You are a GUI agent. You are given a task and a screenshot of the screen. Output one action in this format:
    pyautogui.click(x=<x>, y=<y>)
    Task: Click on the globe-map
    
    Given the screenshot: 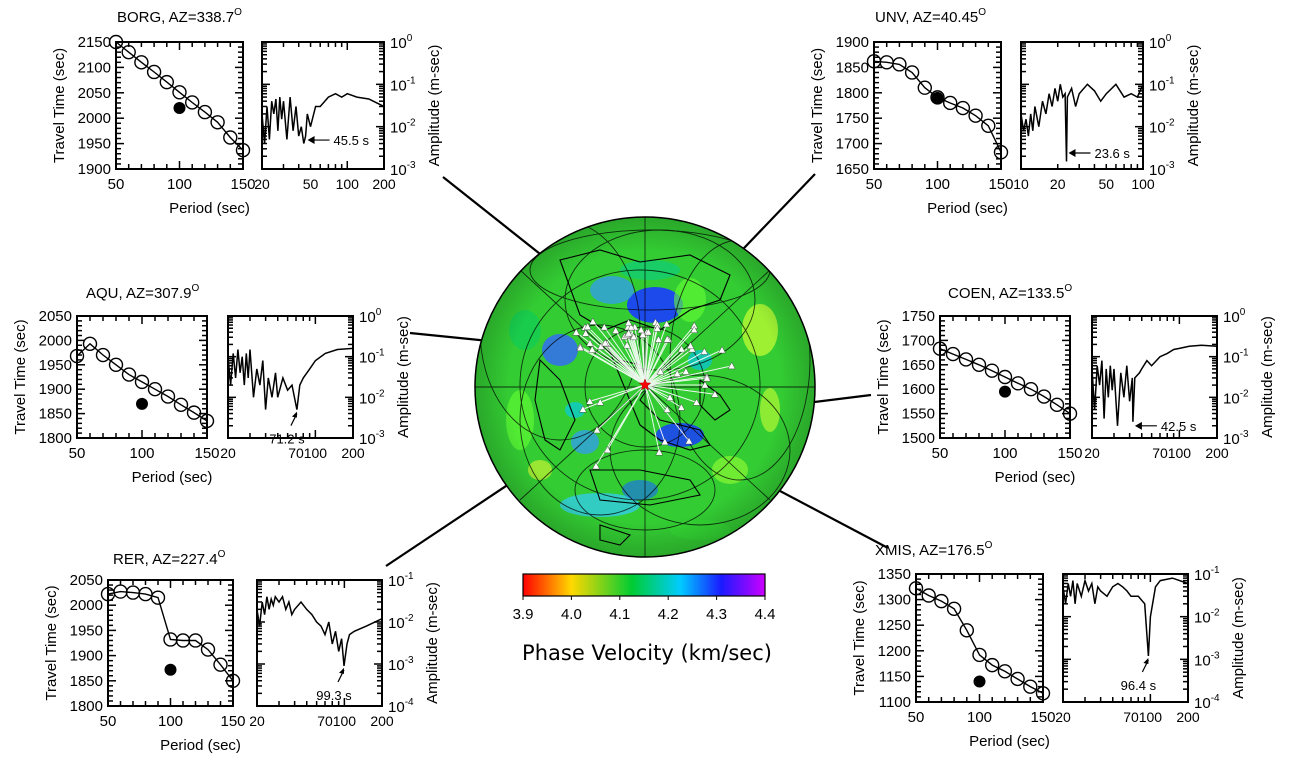 What is the action you would take?
    pyautogui.click(x=645, y=387)
    